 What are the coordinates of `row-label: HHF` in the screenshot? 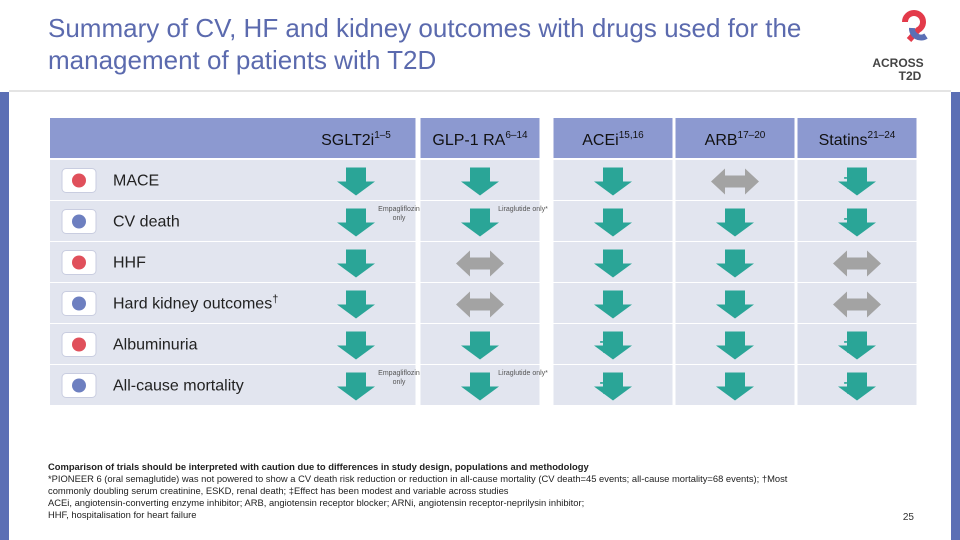 It's located at (129, 263).